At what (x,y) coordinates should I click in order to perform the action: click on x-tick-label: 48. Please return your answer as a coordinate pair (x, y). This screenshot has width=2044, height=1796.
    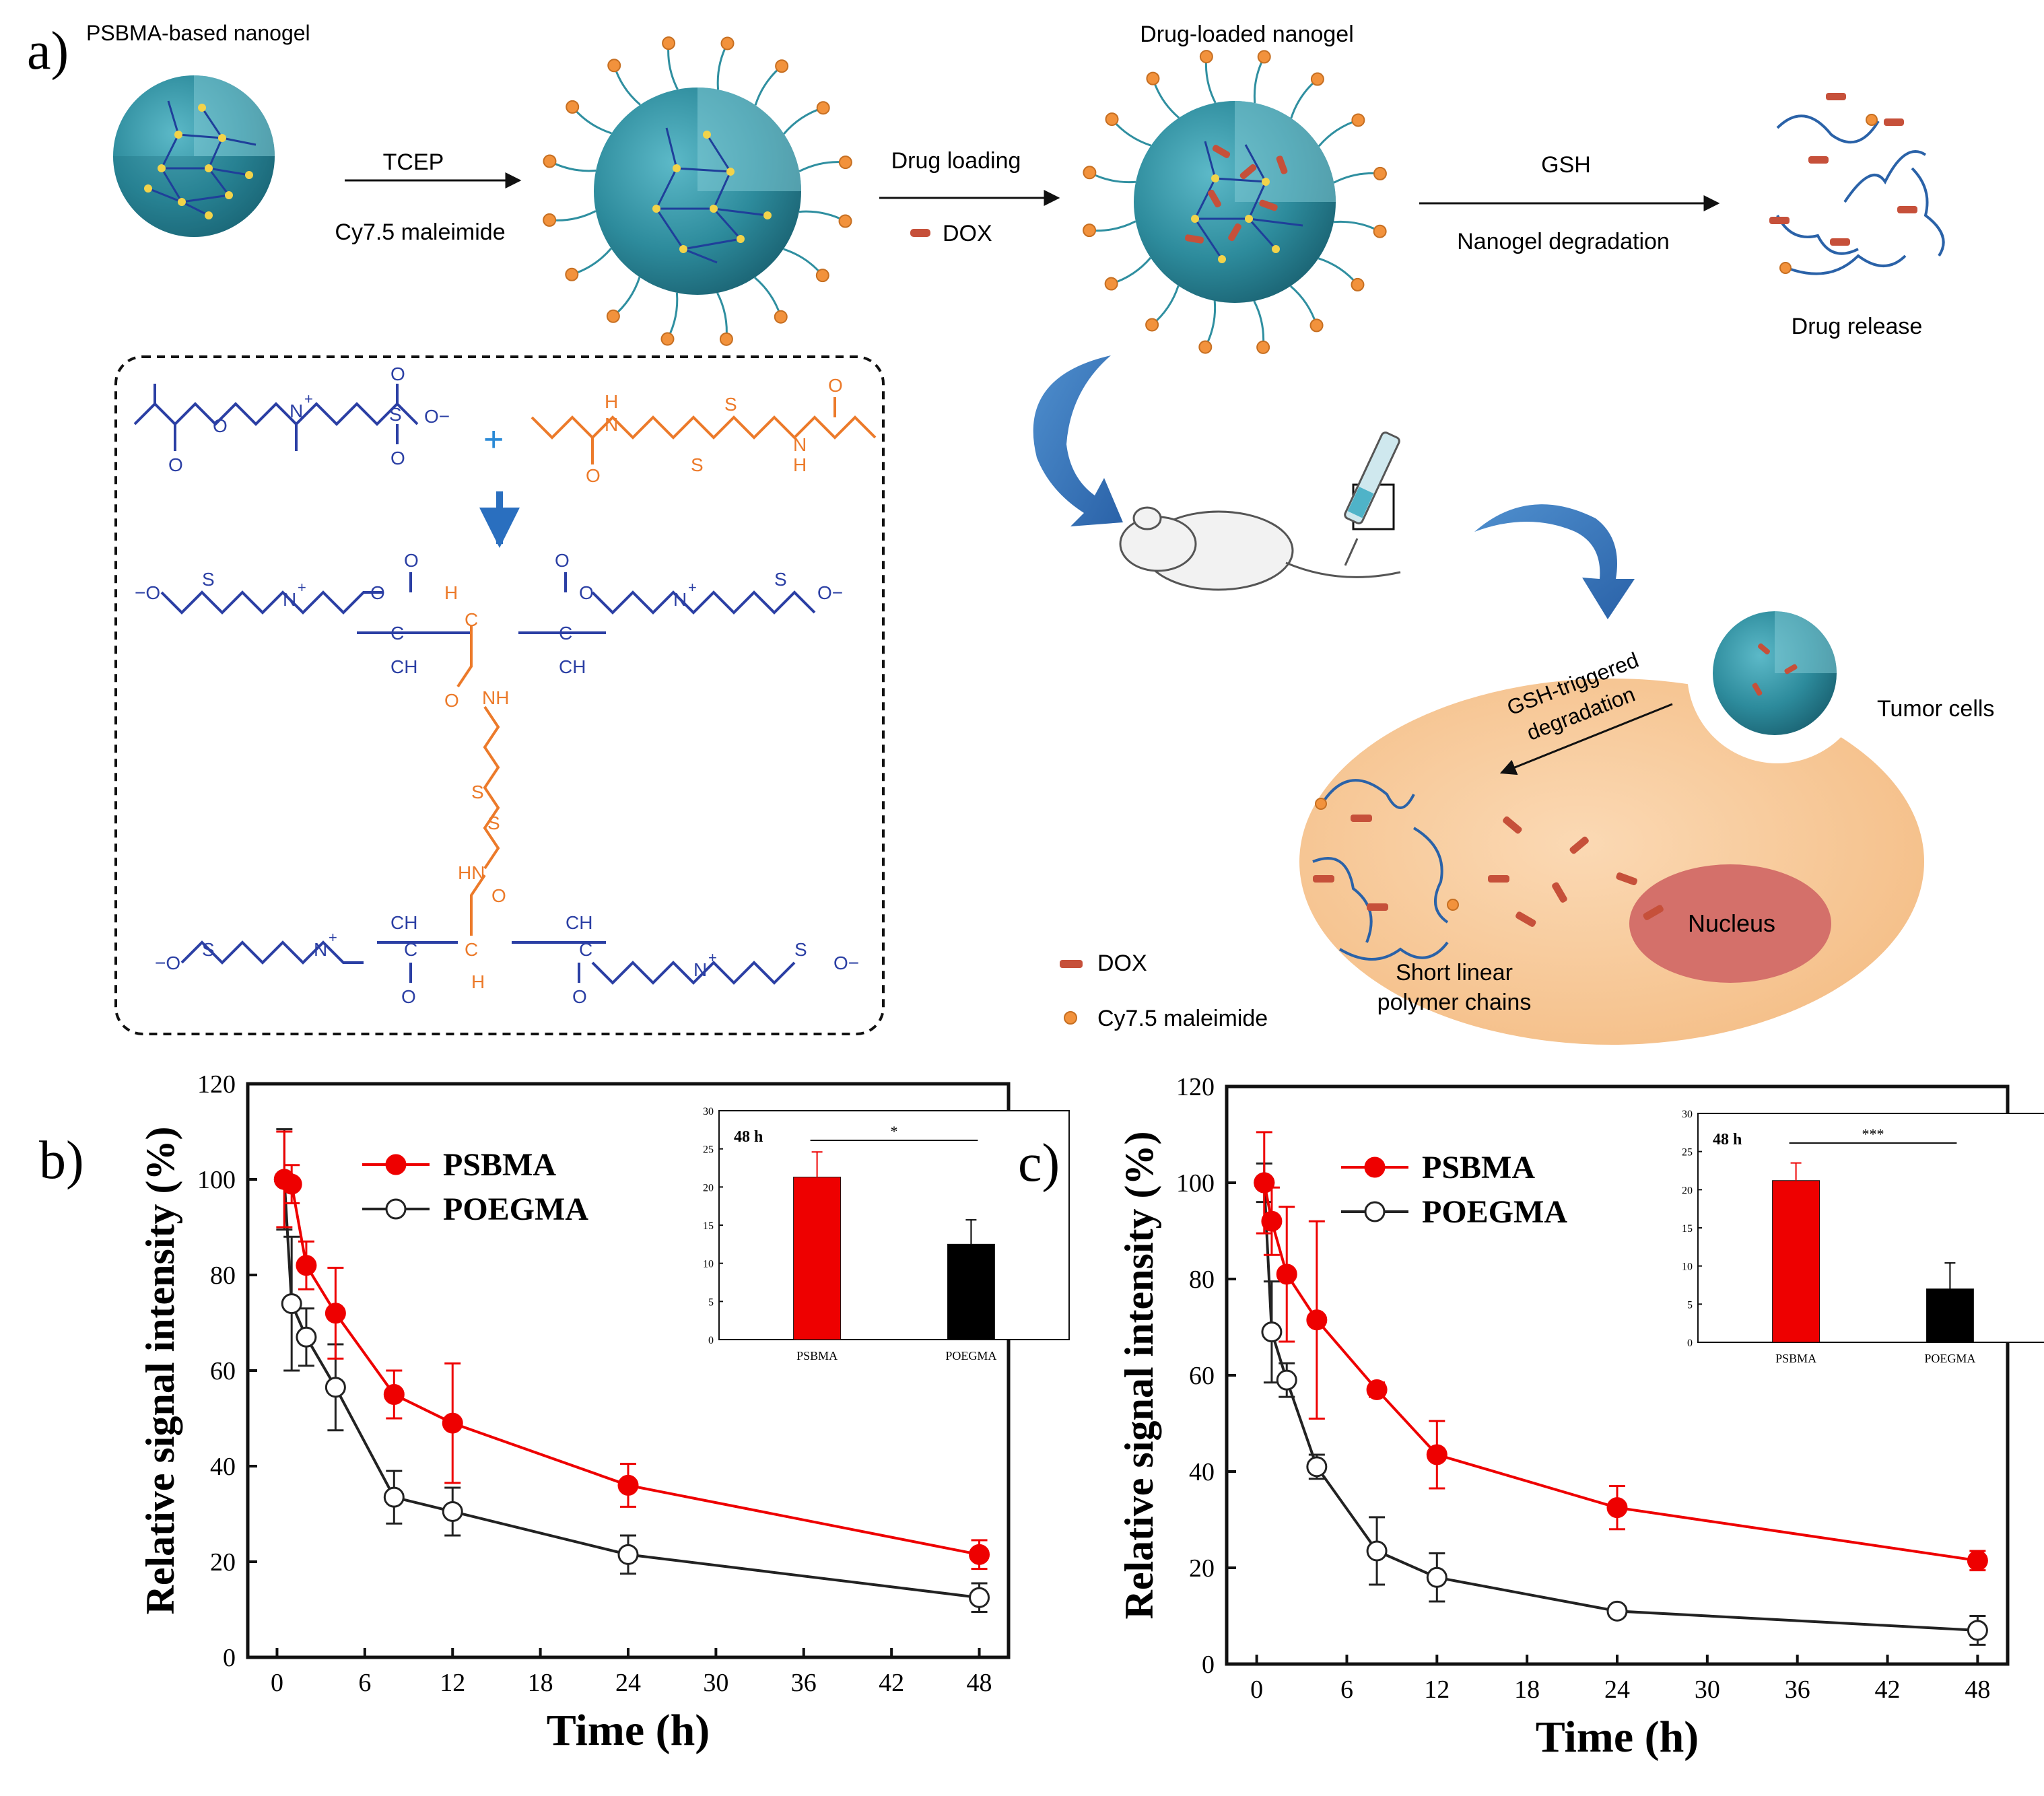
    Looking at the image, I should click on (979, 1683).